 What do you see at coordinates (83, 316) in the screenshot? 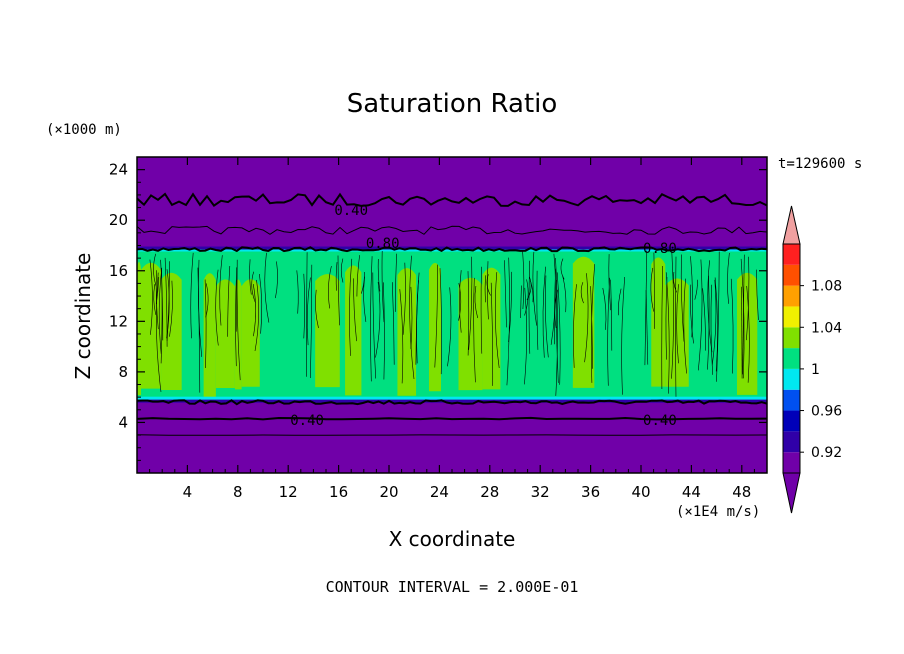
I see `y-axis-label: Z coordinate` at bounding box center [83, 316].